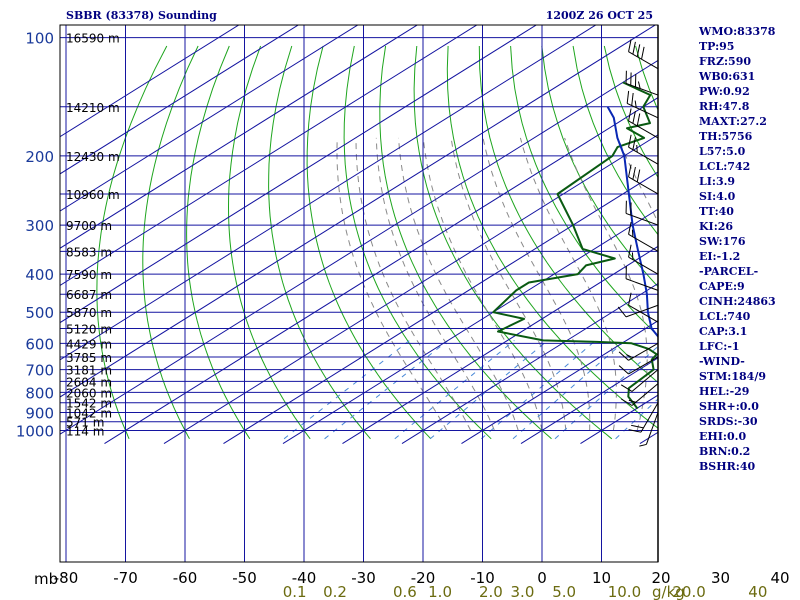 This screenshot has height=600, width=800. I want to click on index-line: LFC:-1, so click(719, 346).